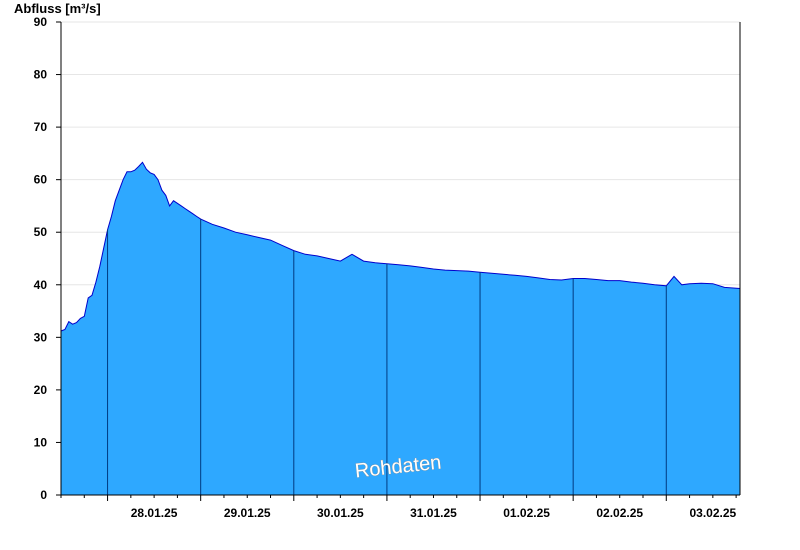  What do you see at coordinates (47, 258) in the screenshot?
I see `y-axis-ticks: 0 10 20 30 40 50 60 70 80 90` at bounding box center [47, 258].